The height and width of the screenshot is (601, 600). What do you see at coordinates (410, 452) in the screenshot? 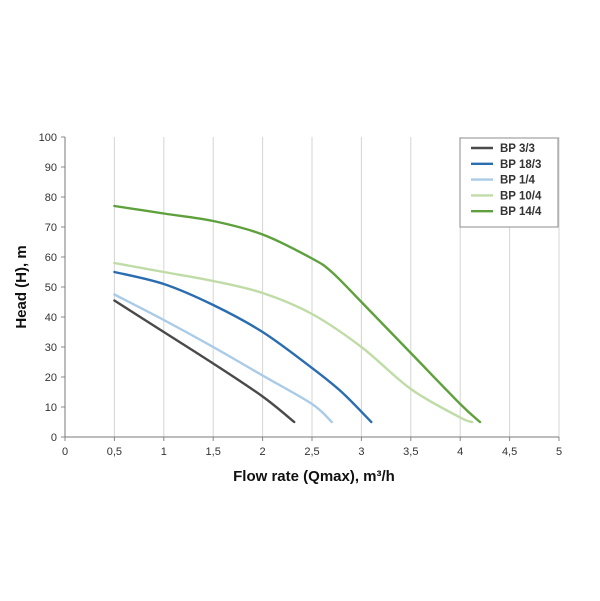
I see `x-tick-label: 3,5` at bounding box center [410, 452].